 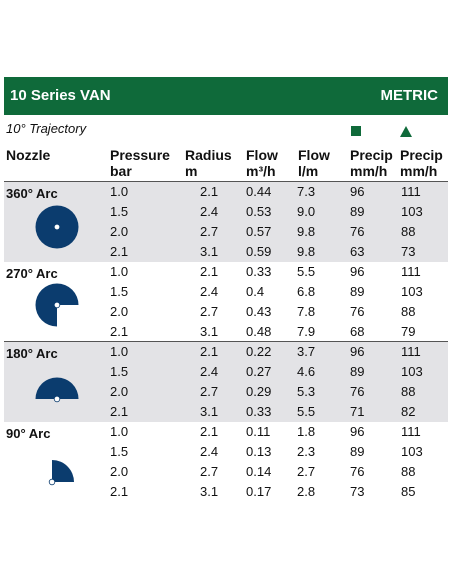 What do you see at coordinates (226, 193) in the screenshot?
I see `table-row: 1.0 2.1 0.44 7.3 96 111` at bounding box center [226, 193].